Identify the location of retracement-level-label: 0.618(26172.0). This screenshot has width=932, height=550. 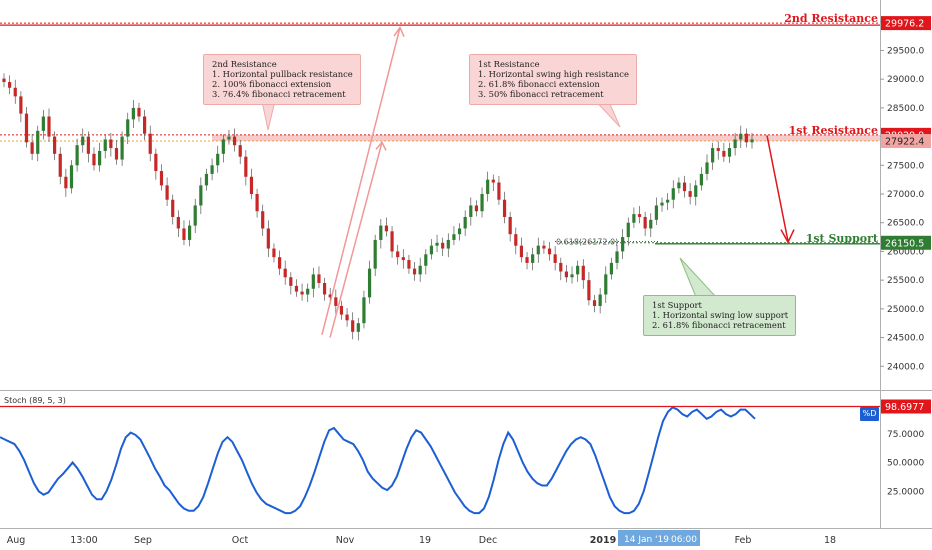
(587, 242).